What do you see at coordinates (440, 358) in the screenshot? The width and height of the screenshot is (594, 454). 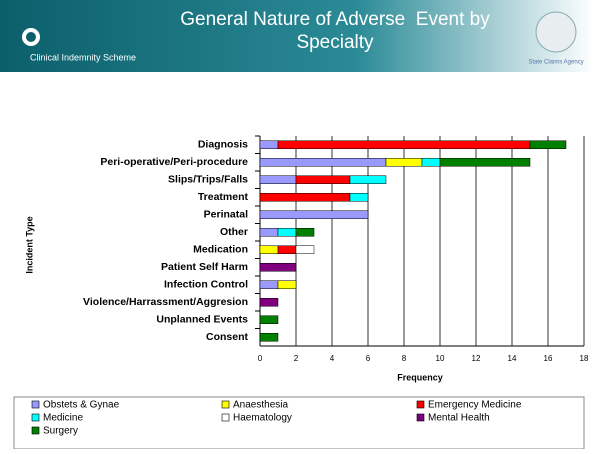 I see `x-tick-label: 10` at bounding box center [440, 358].